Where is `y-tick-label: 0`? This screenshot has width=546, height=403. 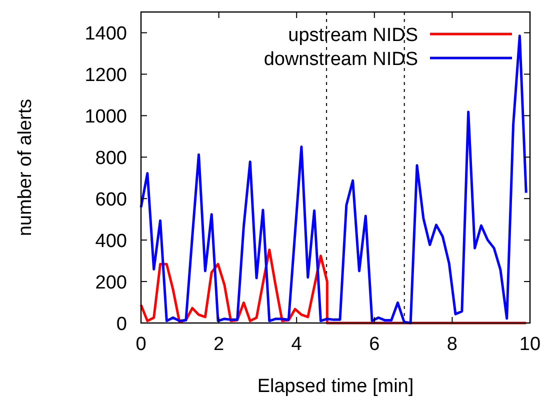 y-tick-label: 0 is located at coordinates (121, 324).